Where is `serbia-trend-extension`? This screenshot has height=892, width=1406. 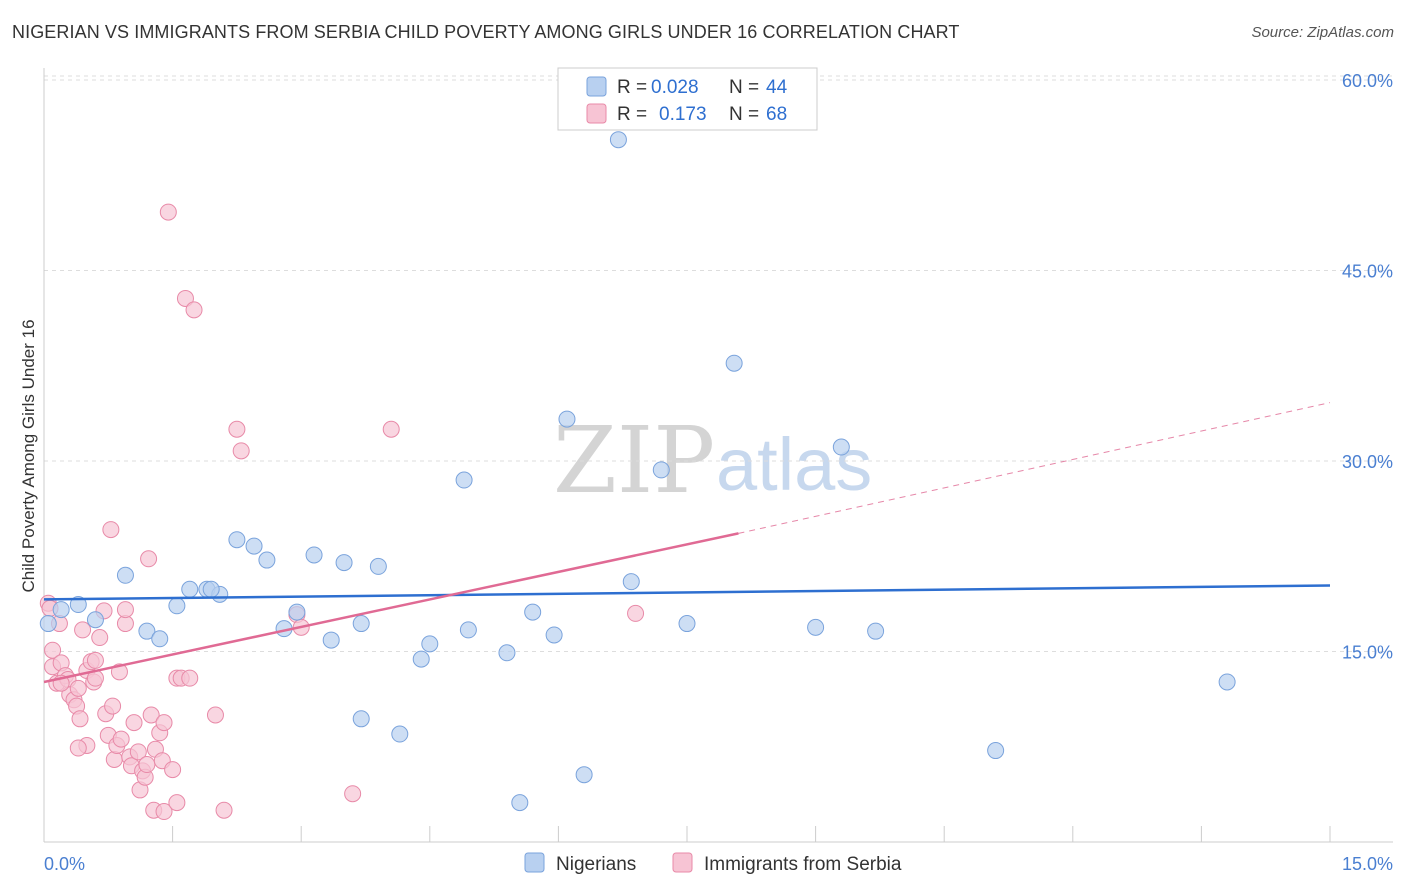 serbia-trend-extension is located at coordinates (1034, 468).